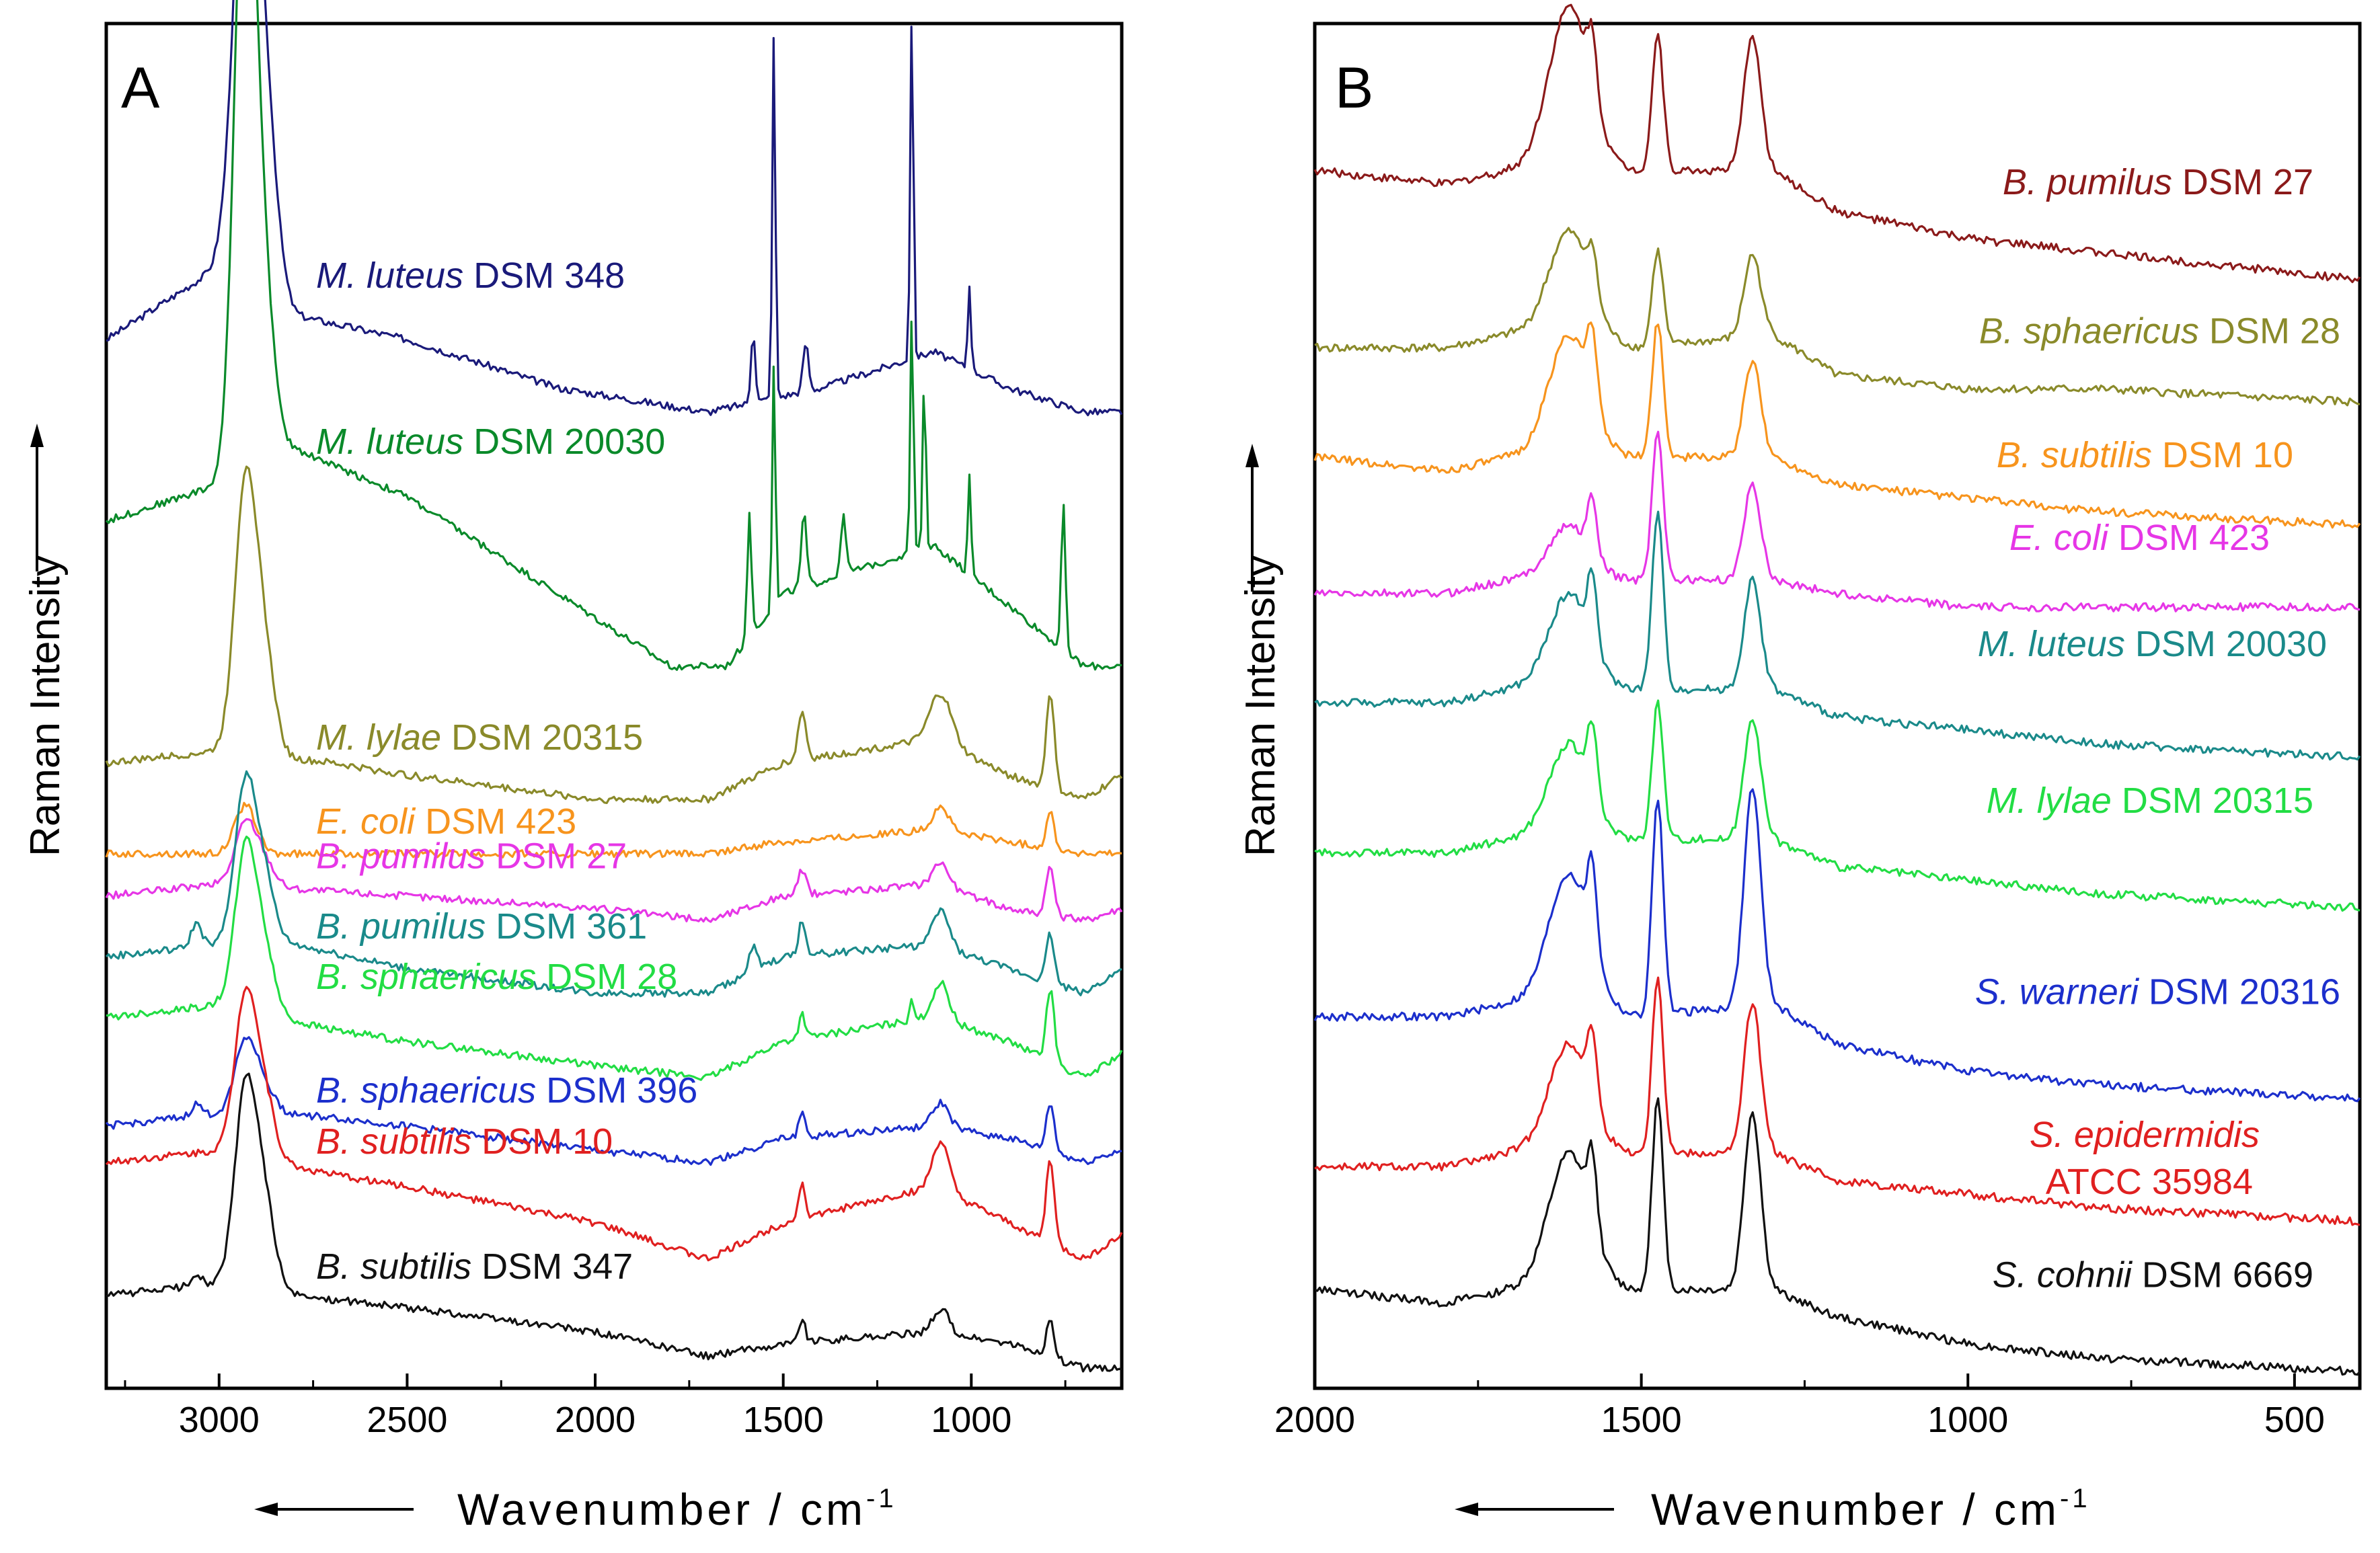  Describe the element at coordinates (1856, 1509) in the screenshot. I see `panel-b-x-axis-label-text: Wavenumber / cm` at that location.